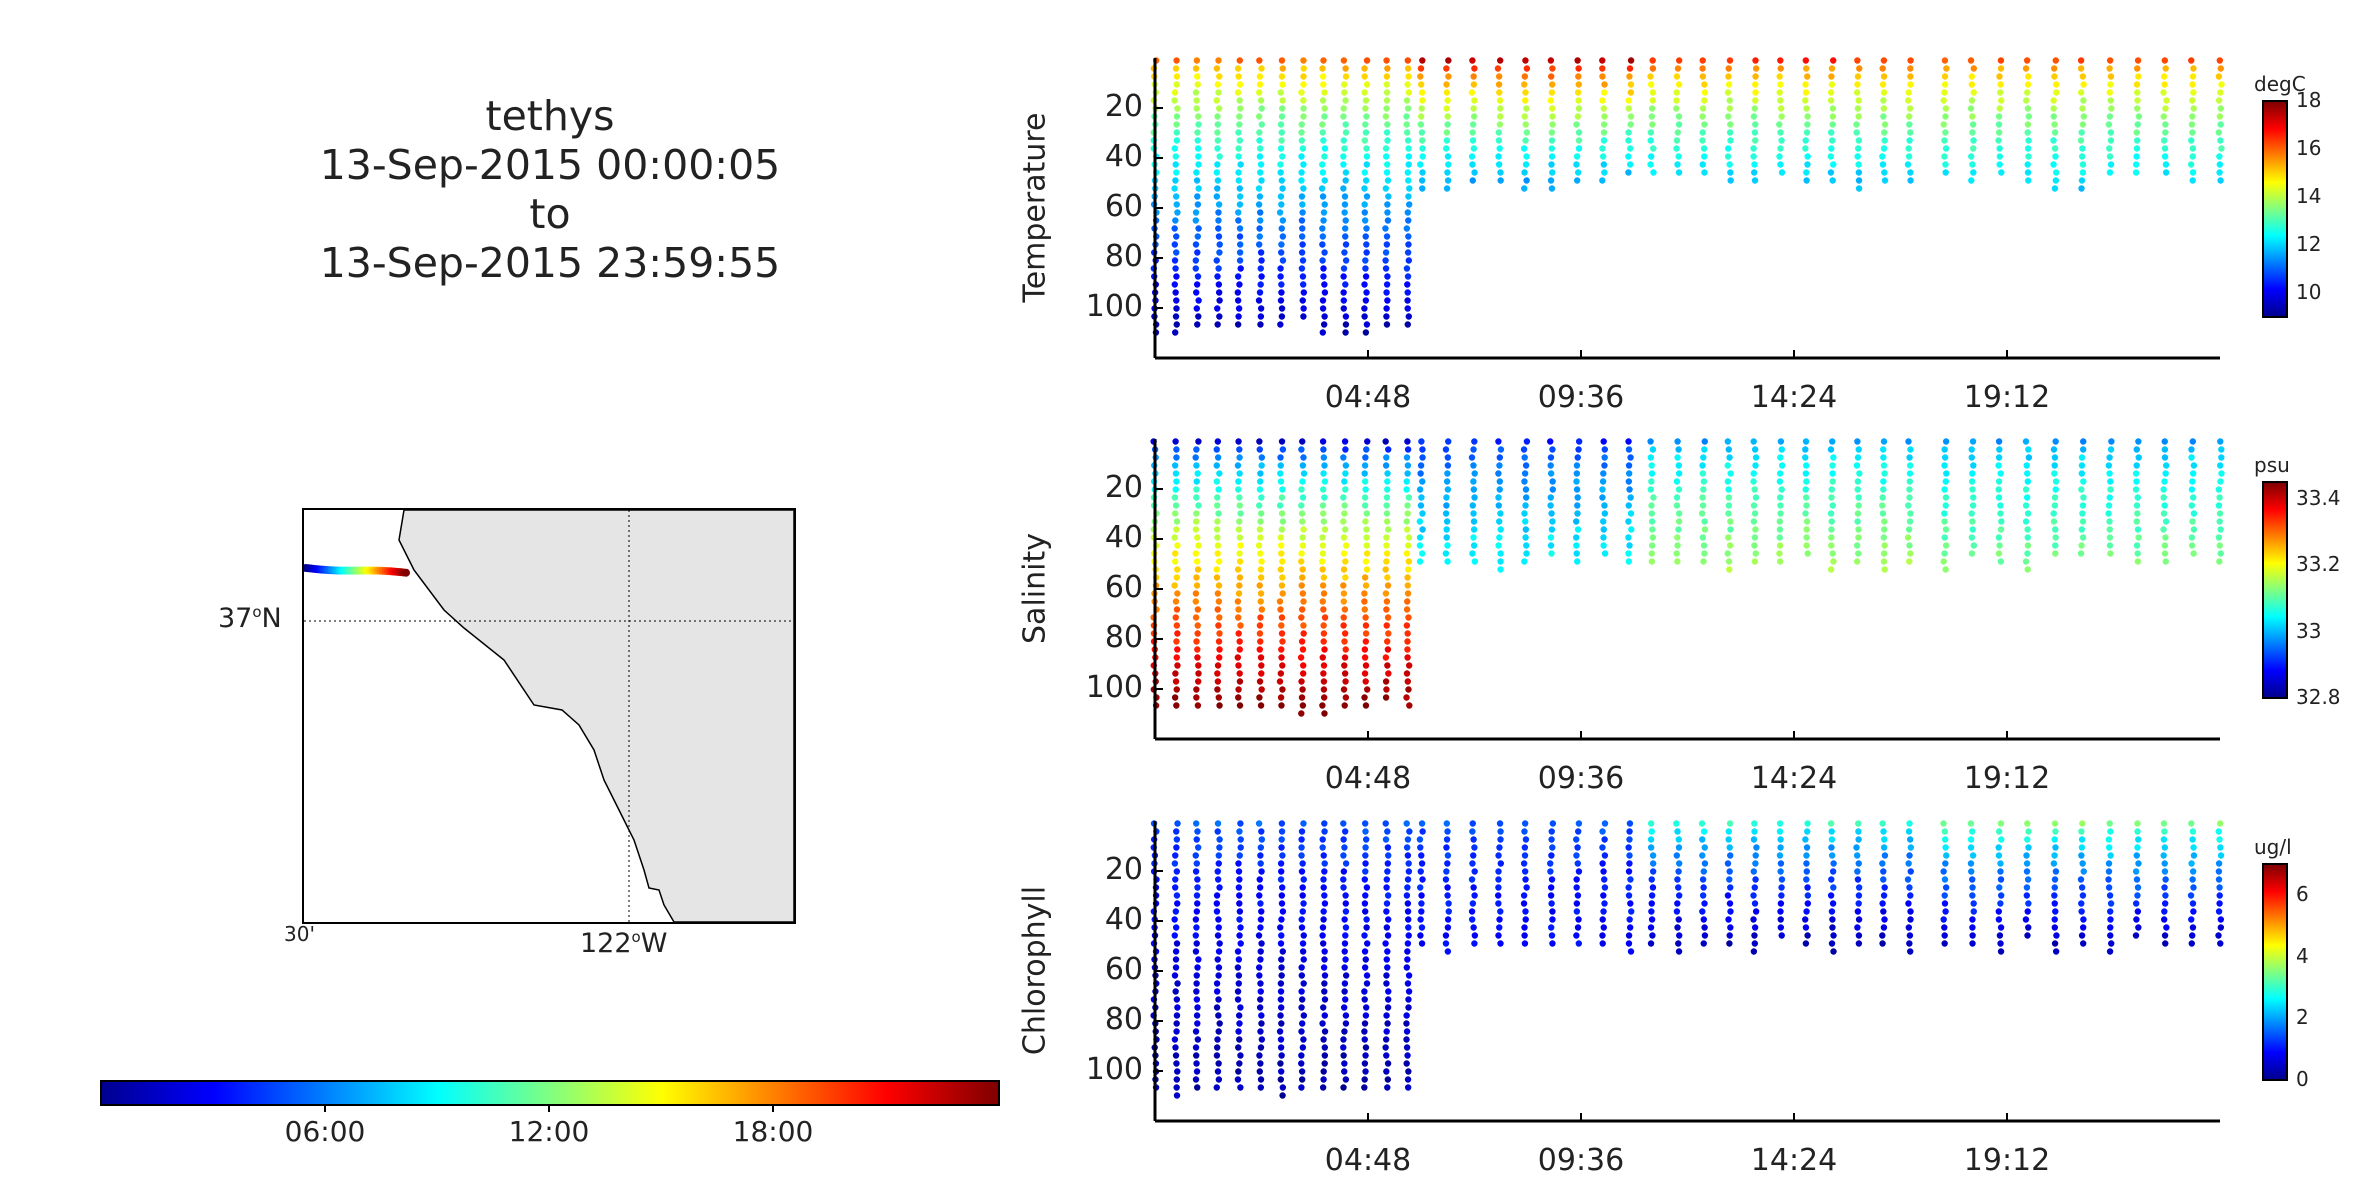 Image resolution: width=2362 pixels, height=1181 pixels. Describe the element at coordinates (1368, 397) in the screenshot. I see `x-tick-label: 04:48` at that location.